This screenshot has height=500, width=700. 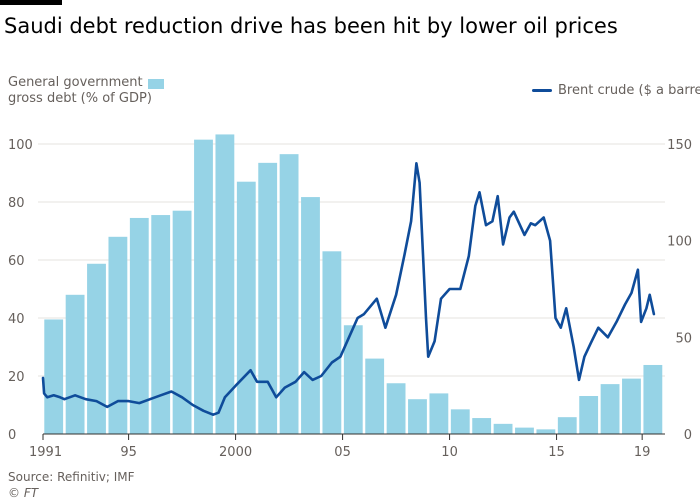 I want to click on x-tick-label: 19, so click(x=642, y=452).